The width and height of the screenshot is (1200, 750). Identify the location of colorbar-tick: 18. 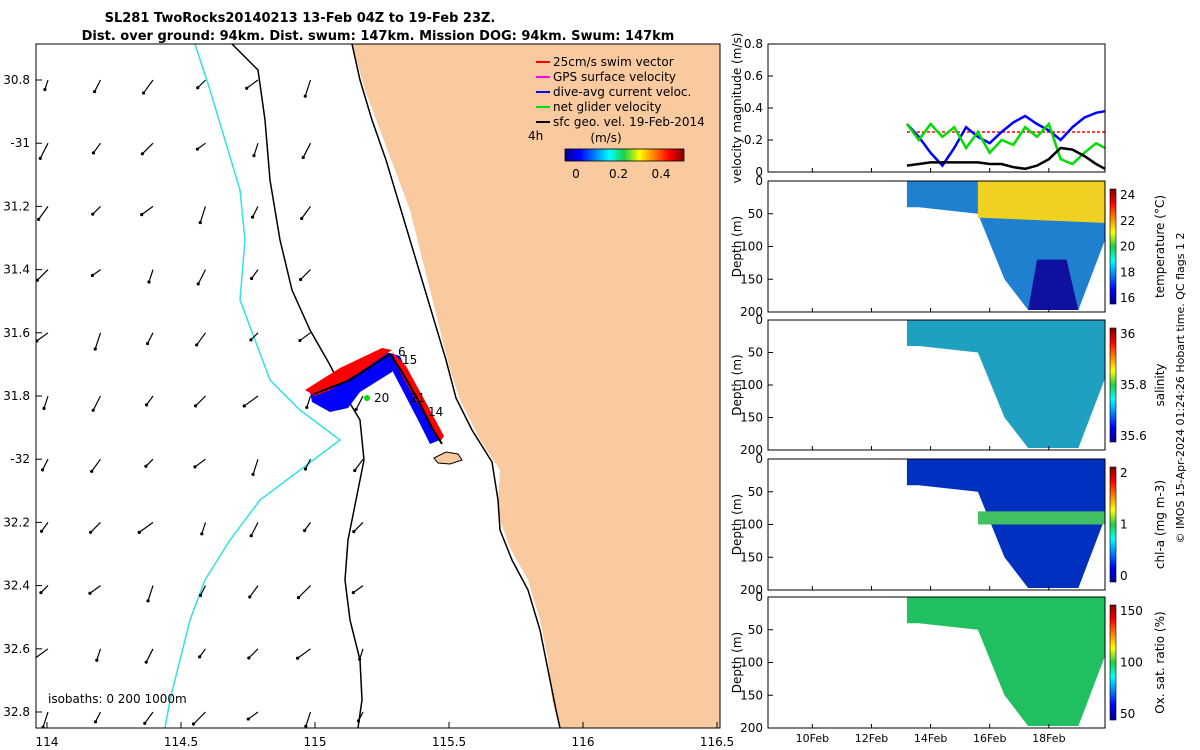
(1127, 272).